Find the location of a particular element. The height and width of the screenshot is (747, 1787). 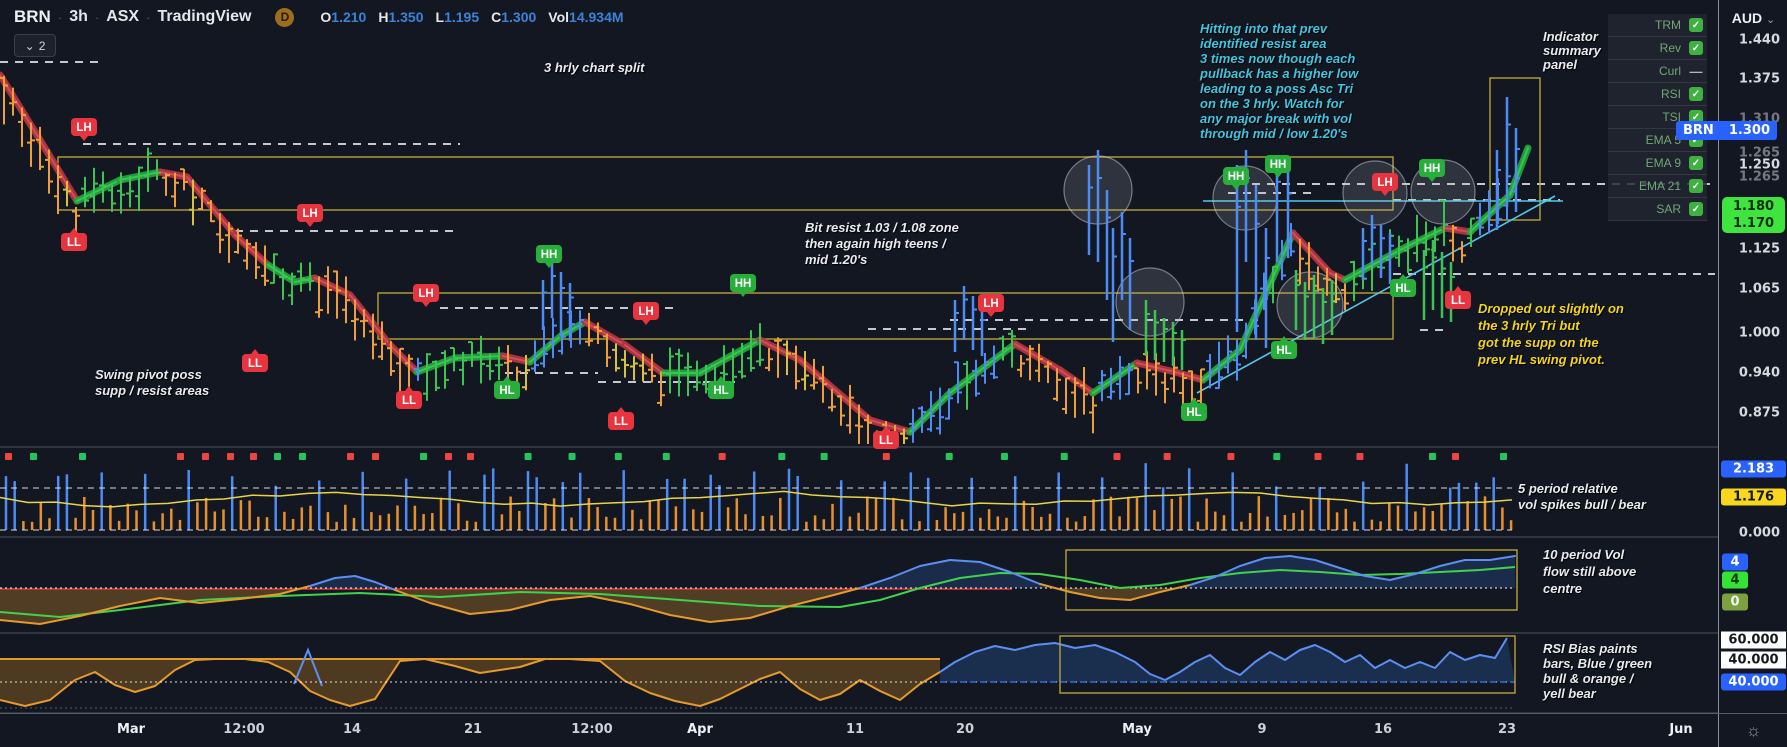

volume-value: 14.934M is located at coordinates (596, 17).